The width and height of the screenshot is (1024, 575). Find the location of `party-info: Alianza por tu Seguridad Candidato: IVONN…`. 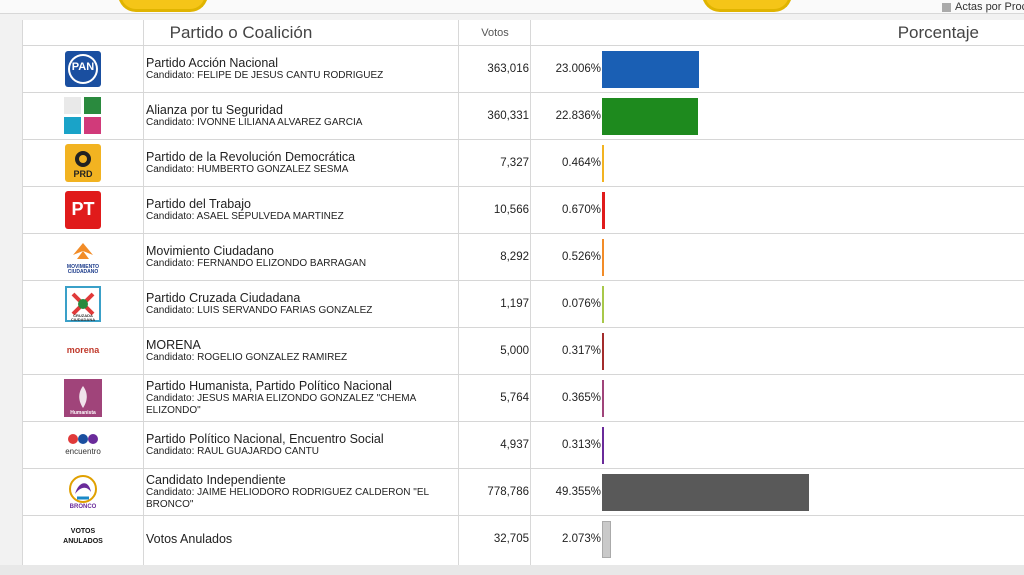

party-info: Alianza por tu Seguridad Candidato: IVONN… is located at coordinates (301, 116).